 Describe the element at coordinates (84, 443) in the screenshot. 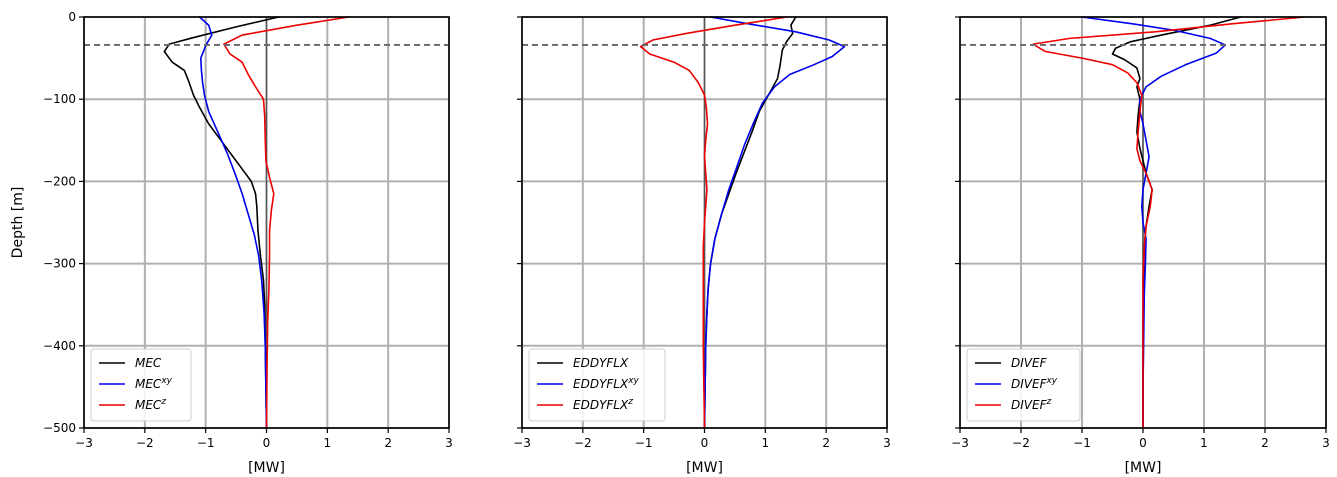

I see `left-x-tick-label-0: −3` at that location.